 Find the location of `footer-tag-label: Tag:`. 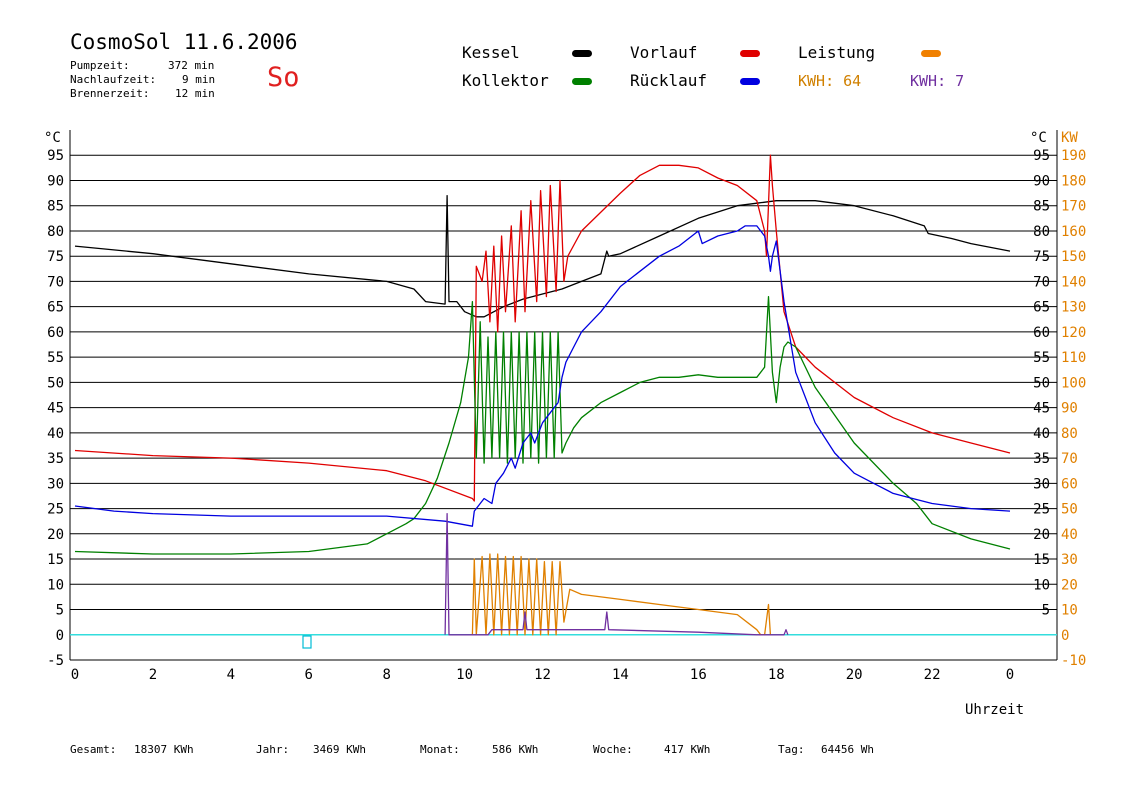

footer-tag-label: Tag: is located at coordinates (791, 749).